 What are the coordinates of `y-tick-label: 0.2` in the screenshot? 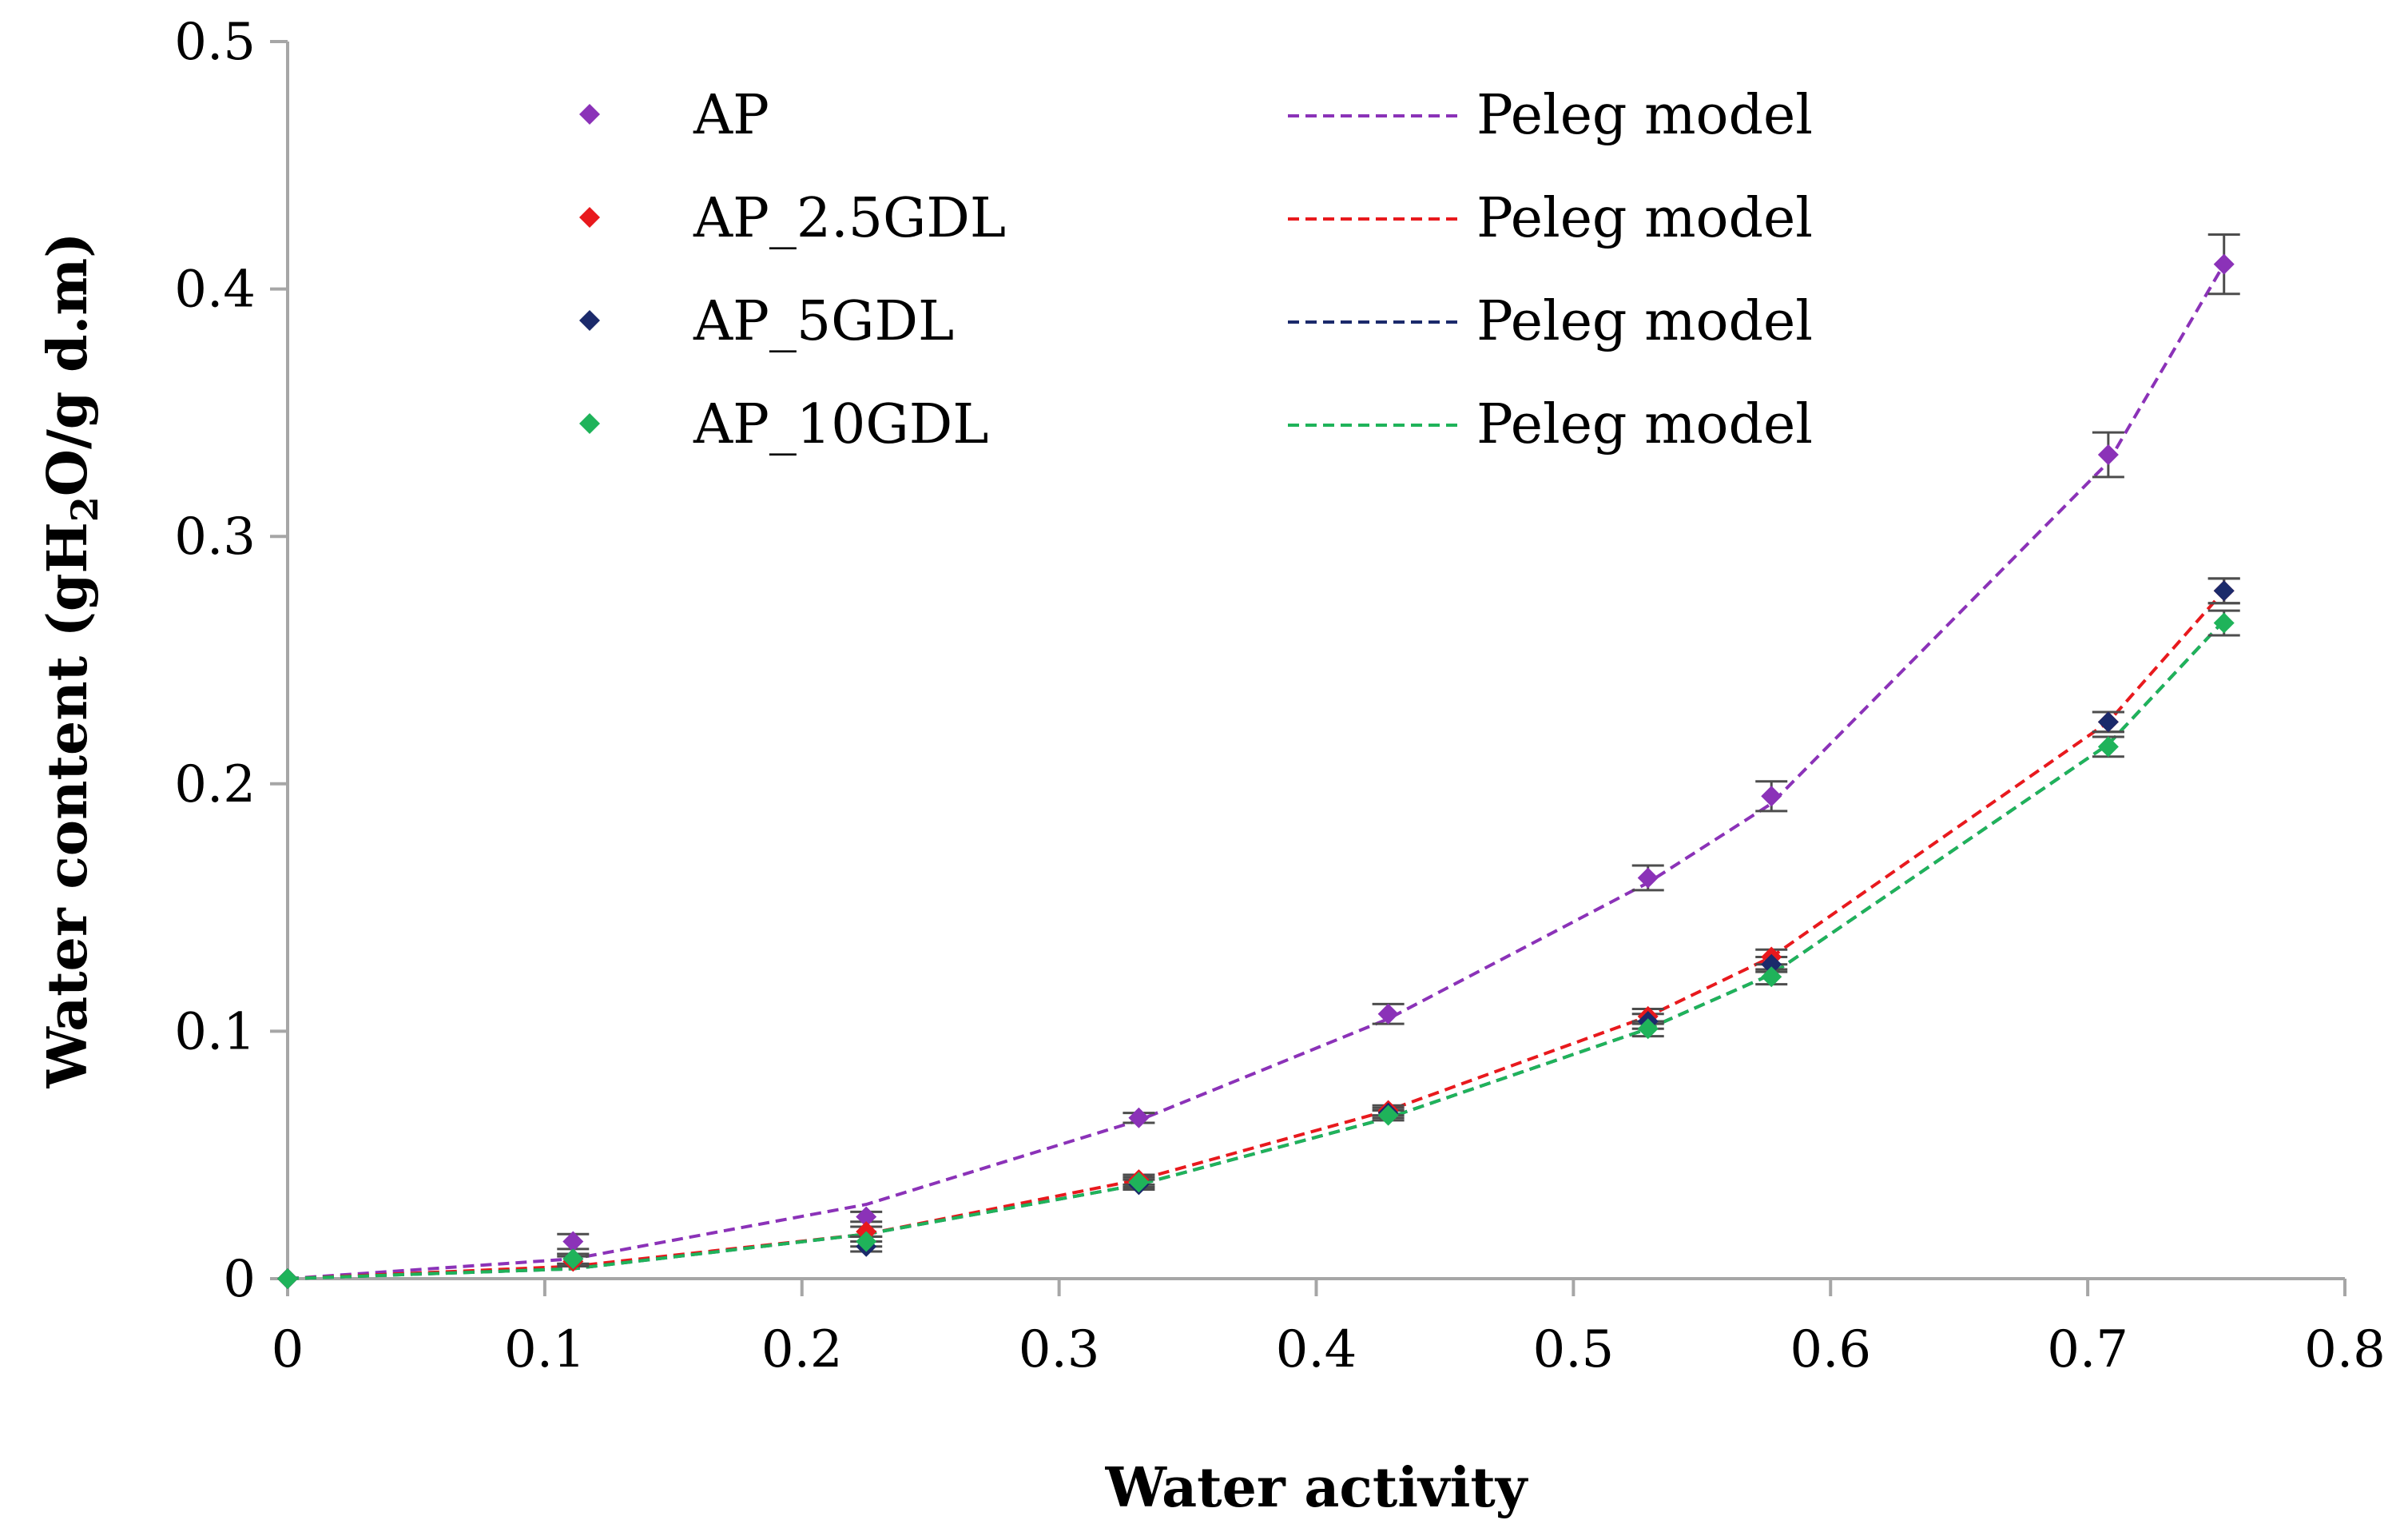 It's located at (215, 784).